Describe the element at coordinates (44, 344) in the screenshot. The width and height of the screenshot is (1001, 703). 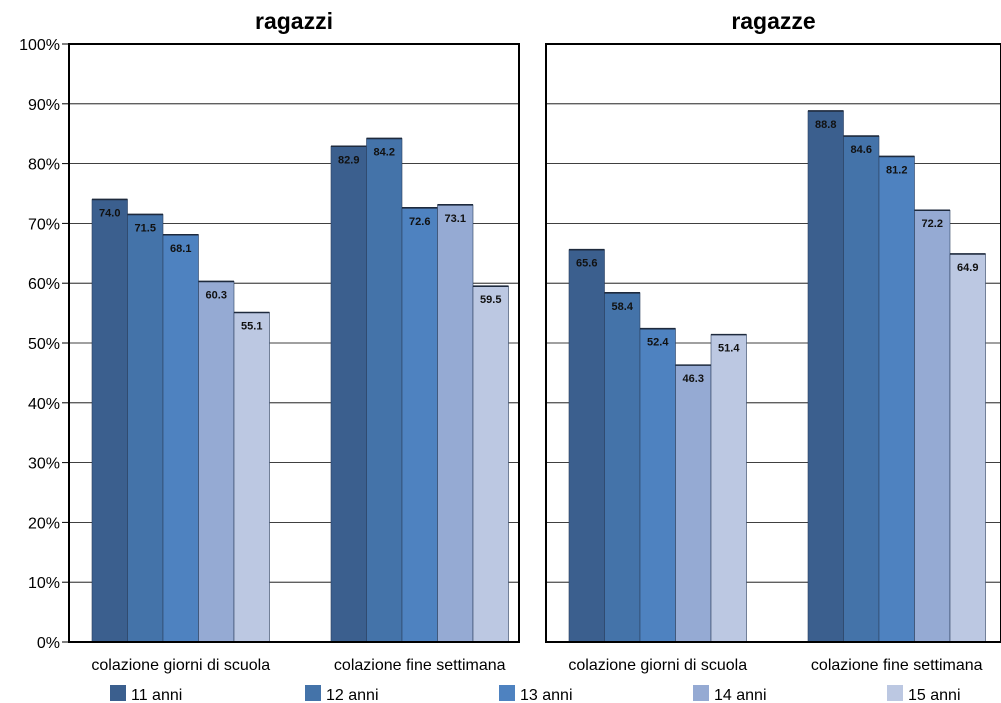
I see `y-tick-label: 50%` at that location.